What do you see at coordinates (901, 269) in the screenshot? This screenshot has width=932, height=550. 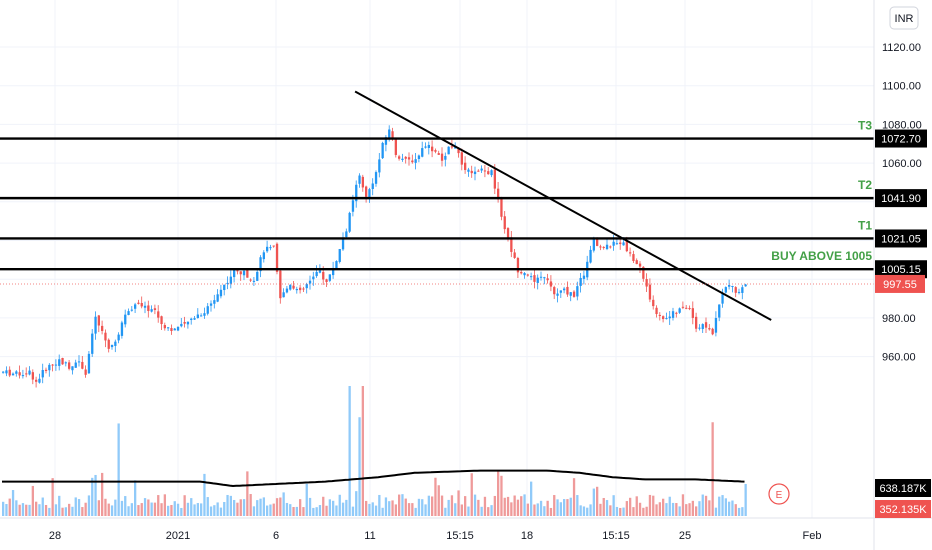 I see `level-price-tag` at bounding box center [901, 269].